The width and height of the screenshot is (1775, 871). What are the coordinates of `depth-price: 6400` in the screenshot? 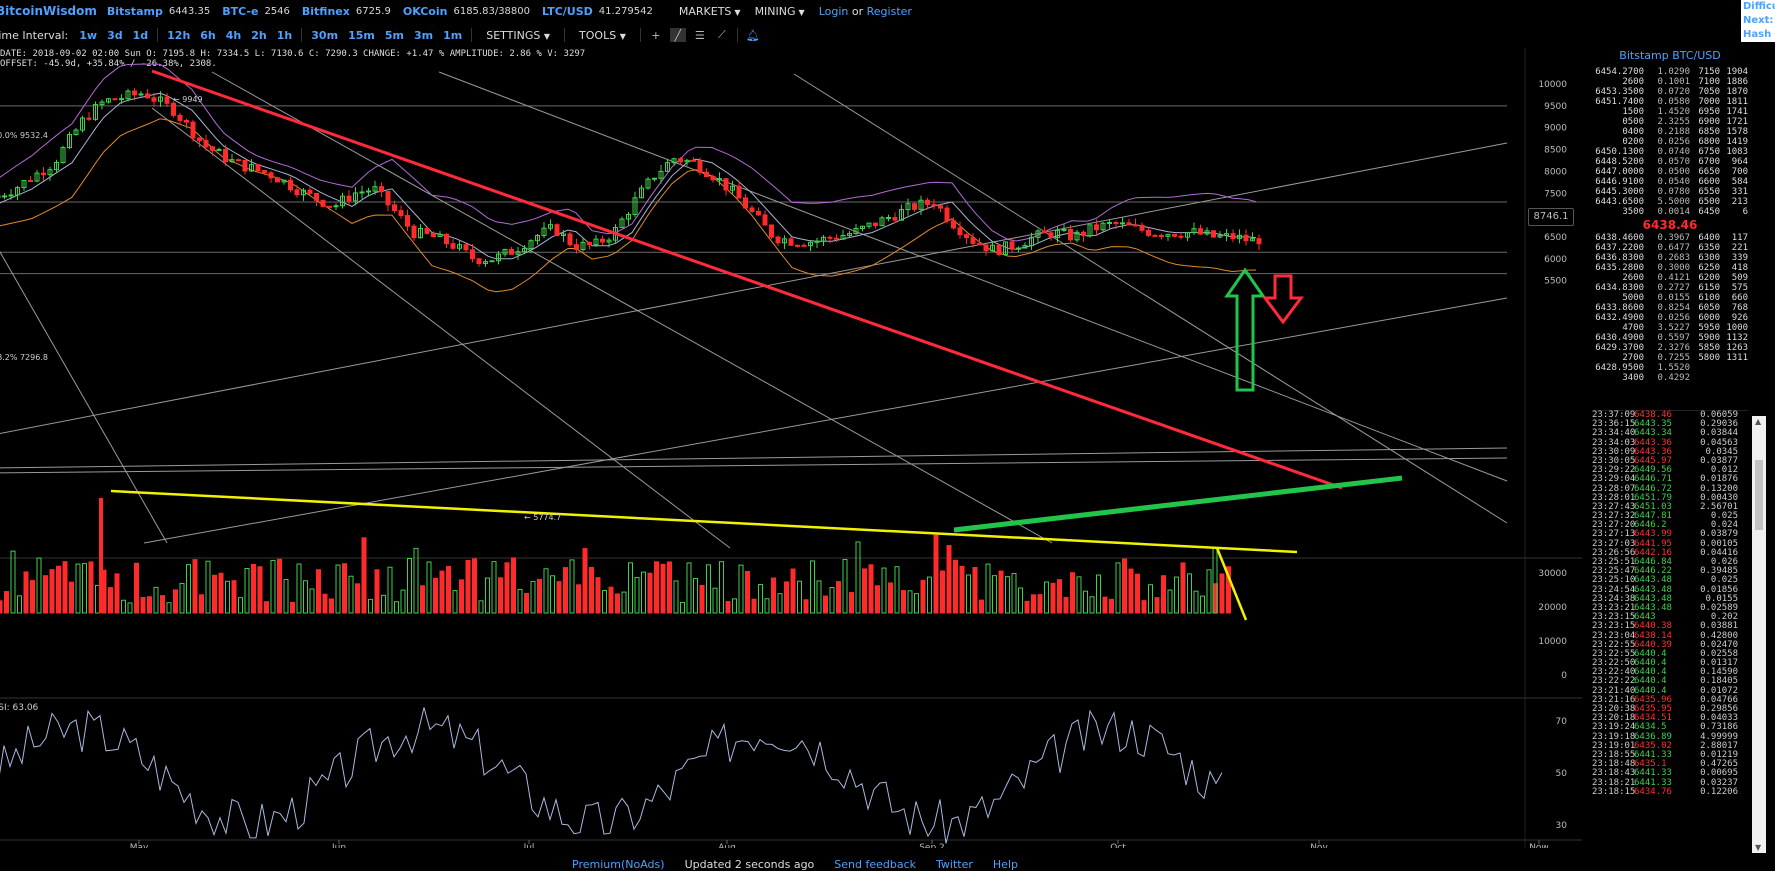 It's located at (1709, 238).